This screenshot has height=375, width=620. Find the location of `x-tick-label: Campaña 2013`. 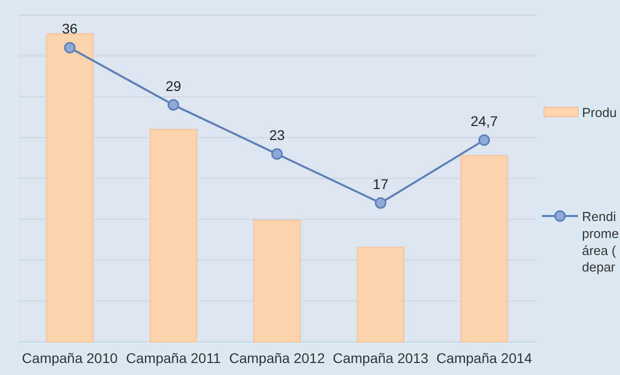

x-tick-label: Campaña 2013 is located at coordinates (380, 358).